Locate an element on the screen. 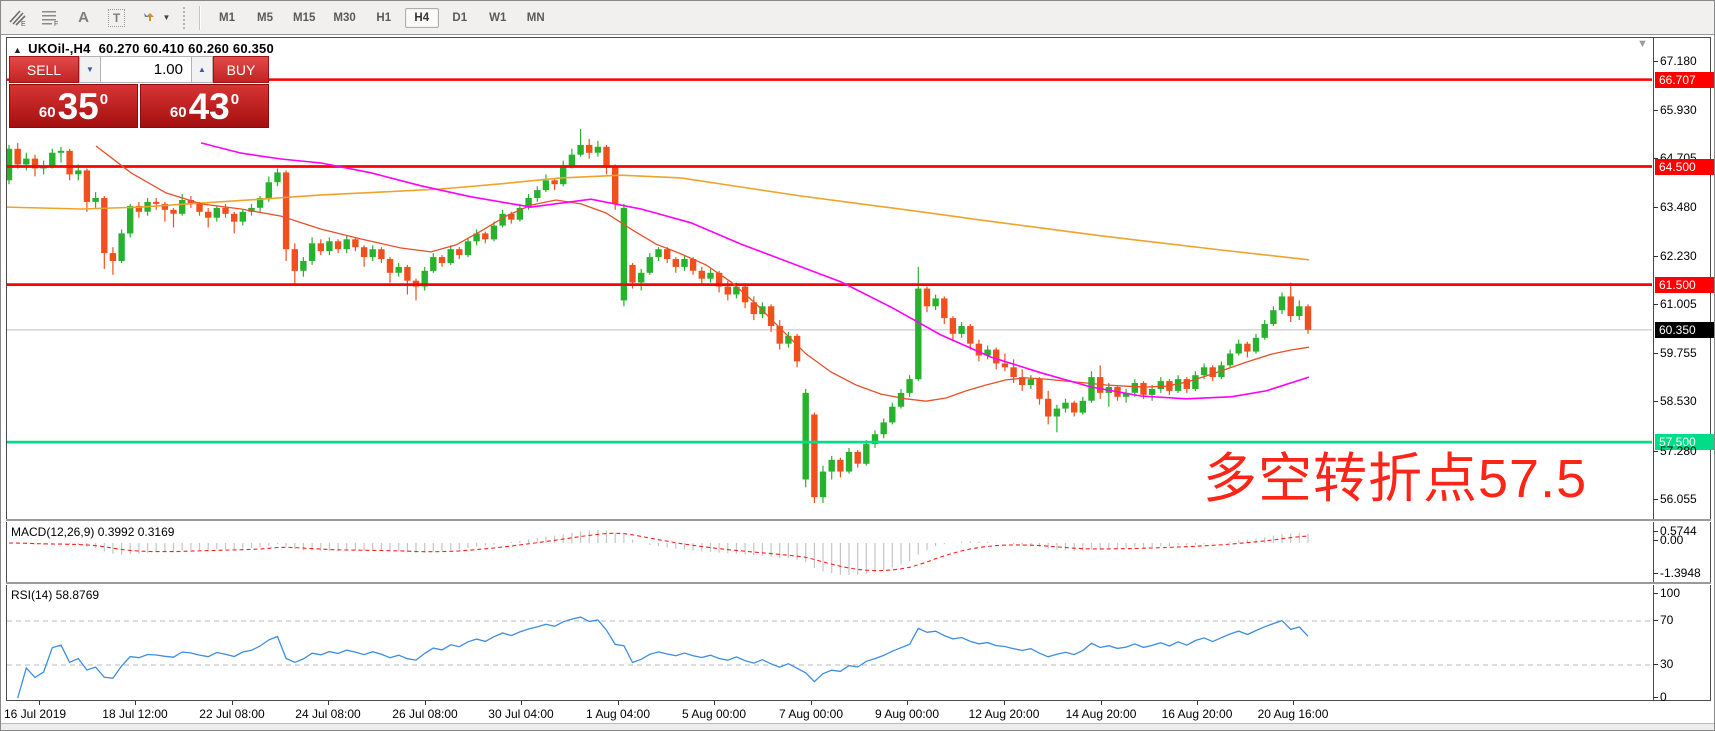  price-level-badge: 60.350 is located at coordinates (1684, 330).